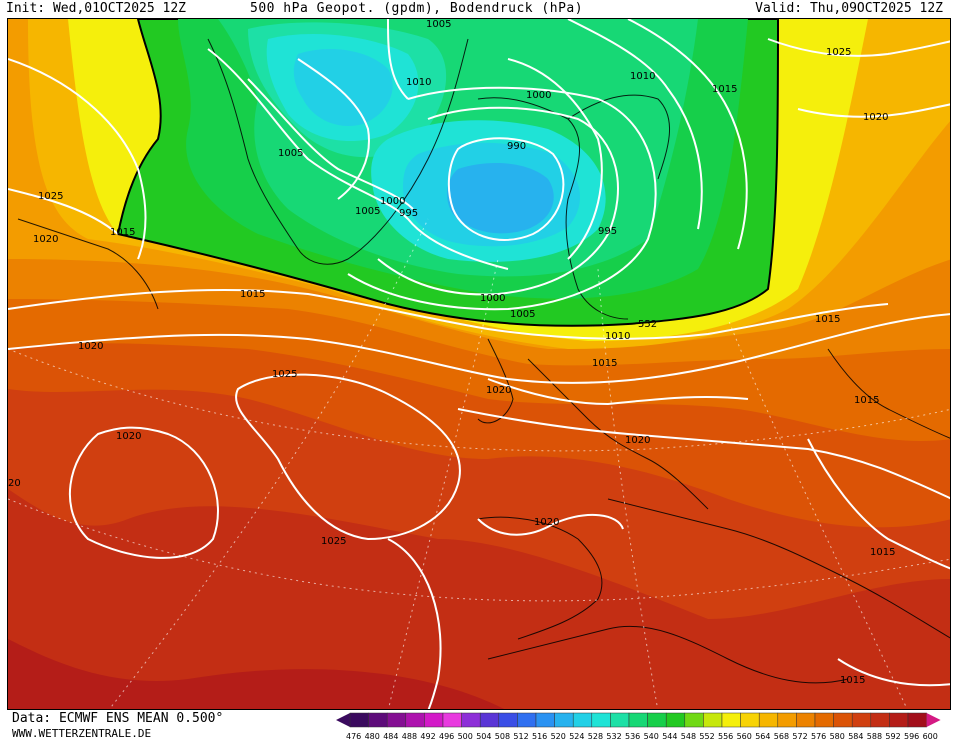  I want to click on legend-tick-label: 528, so click(595, 736).